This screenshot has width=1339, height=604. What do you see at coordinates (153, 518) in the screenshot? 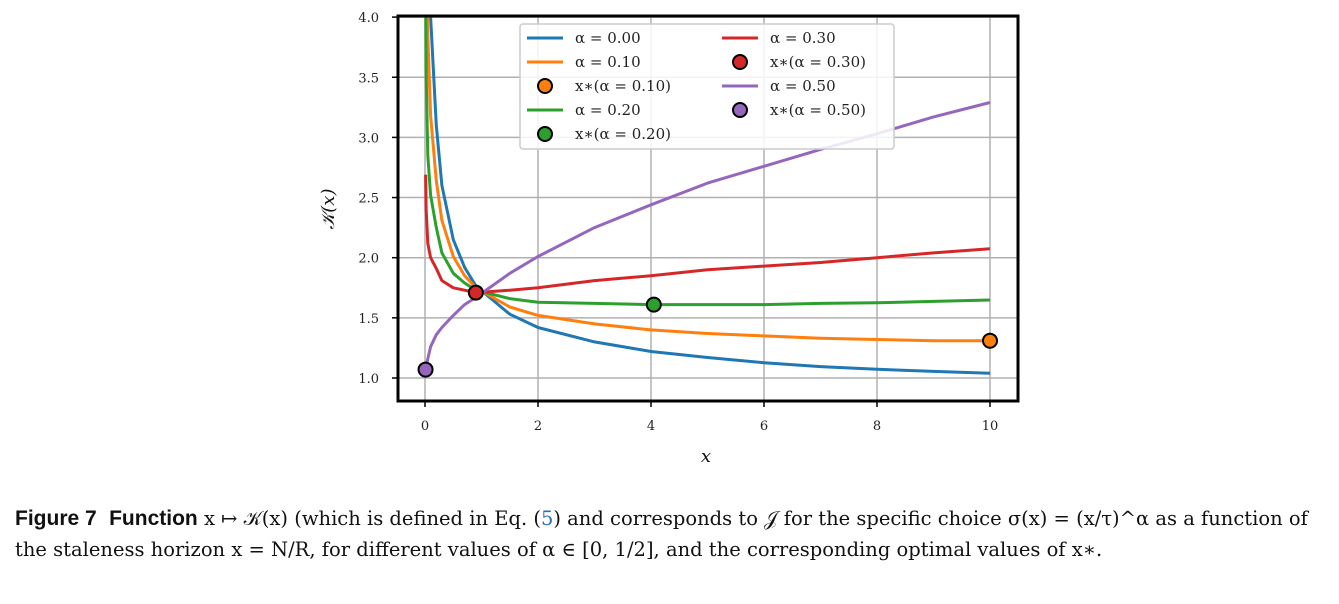
I see `caption-lead: Function` at bounding box center [153, 518].